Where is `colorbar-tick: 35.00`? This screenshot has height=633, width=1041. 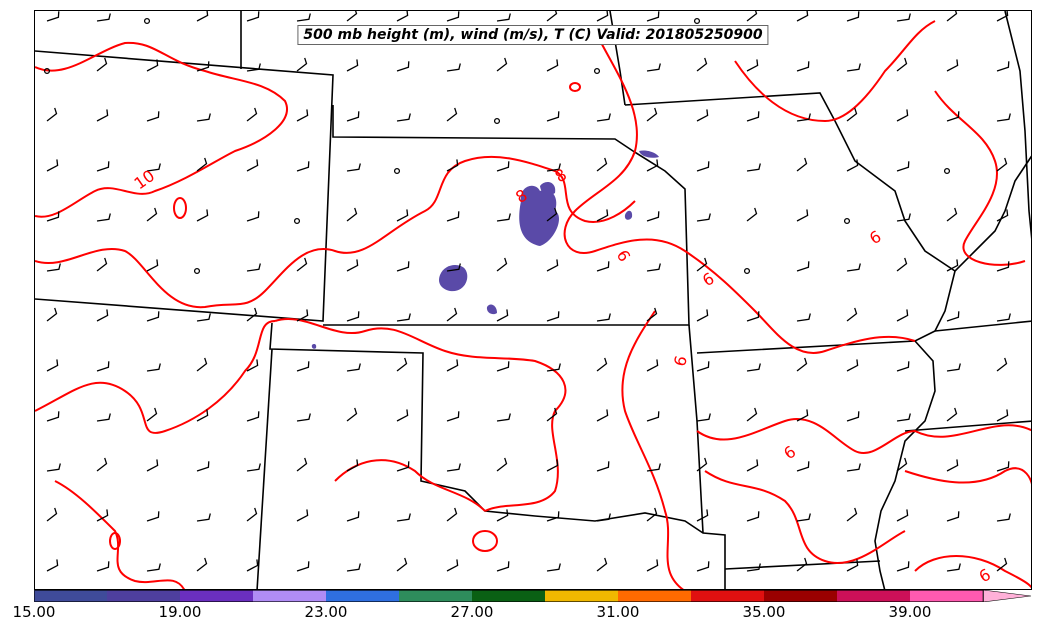
colorbar-tick: 35.00 is located at coordinates (764, 612).